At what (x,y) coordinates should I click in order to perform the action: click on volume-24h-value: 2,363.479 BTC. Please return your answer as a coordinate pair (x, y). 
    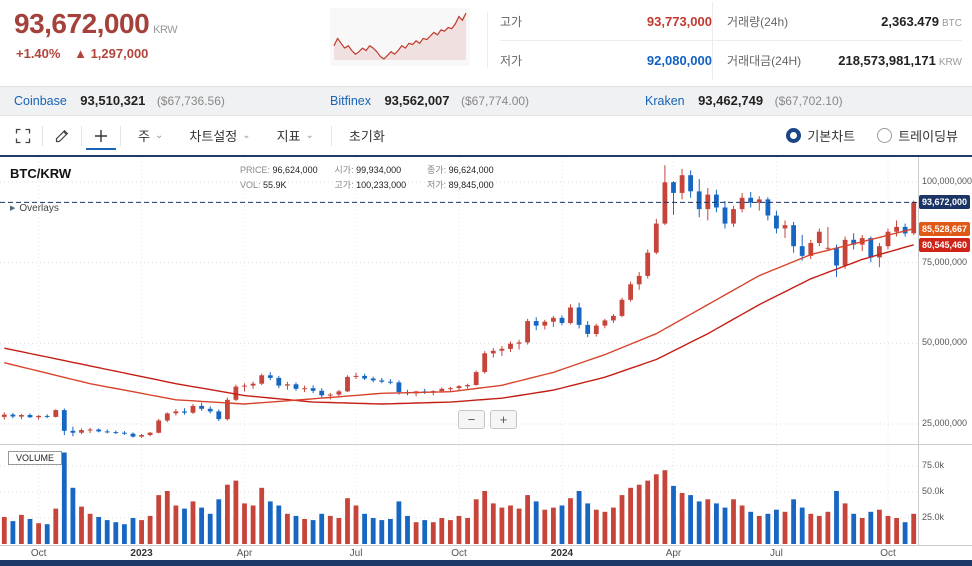
    Looking at the image, I should click on (921, 21).